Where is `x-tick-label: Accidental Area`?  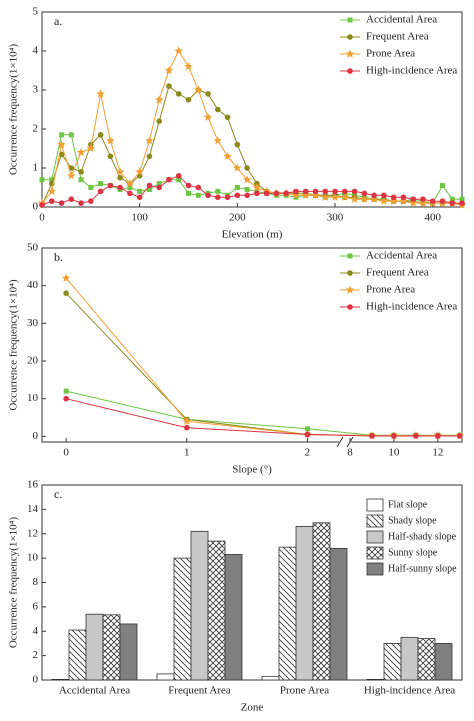 x-tick-label: Accidental Area is located at coordinates (94, 691).